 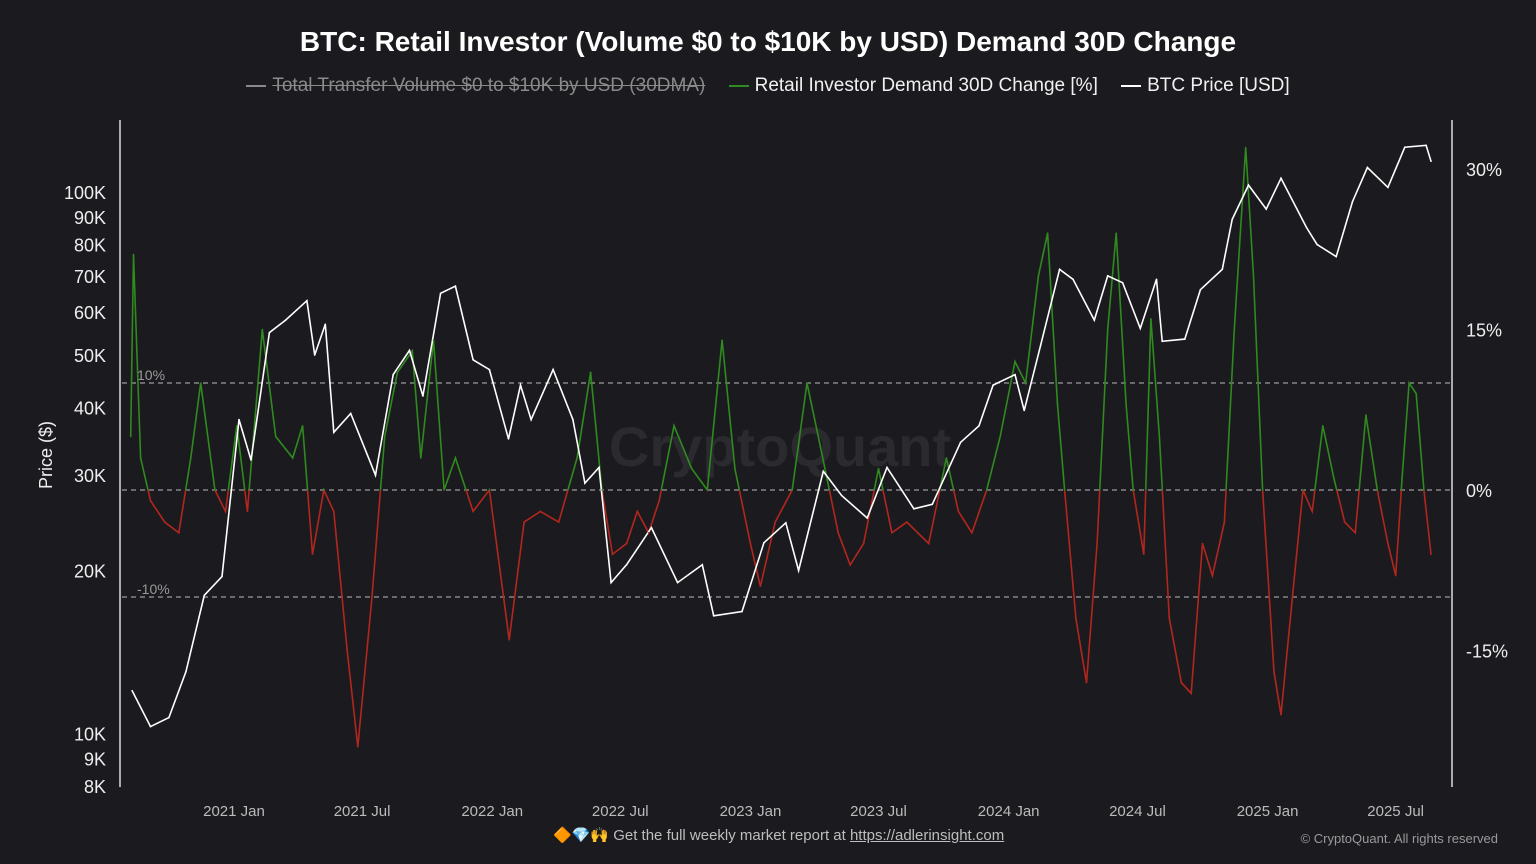 I want to click on right-tick-label: 30%, so click(x=1484, y=170).